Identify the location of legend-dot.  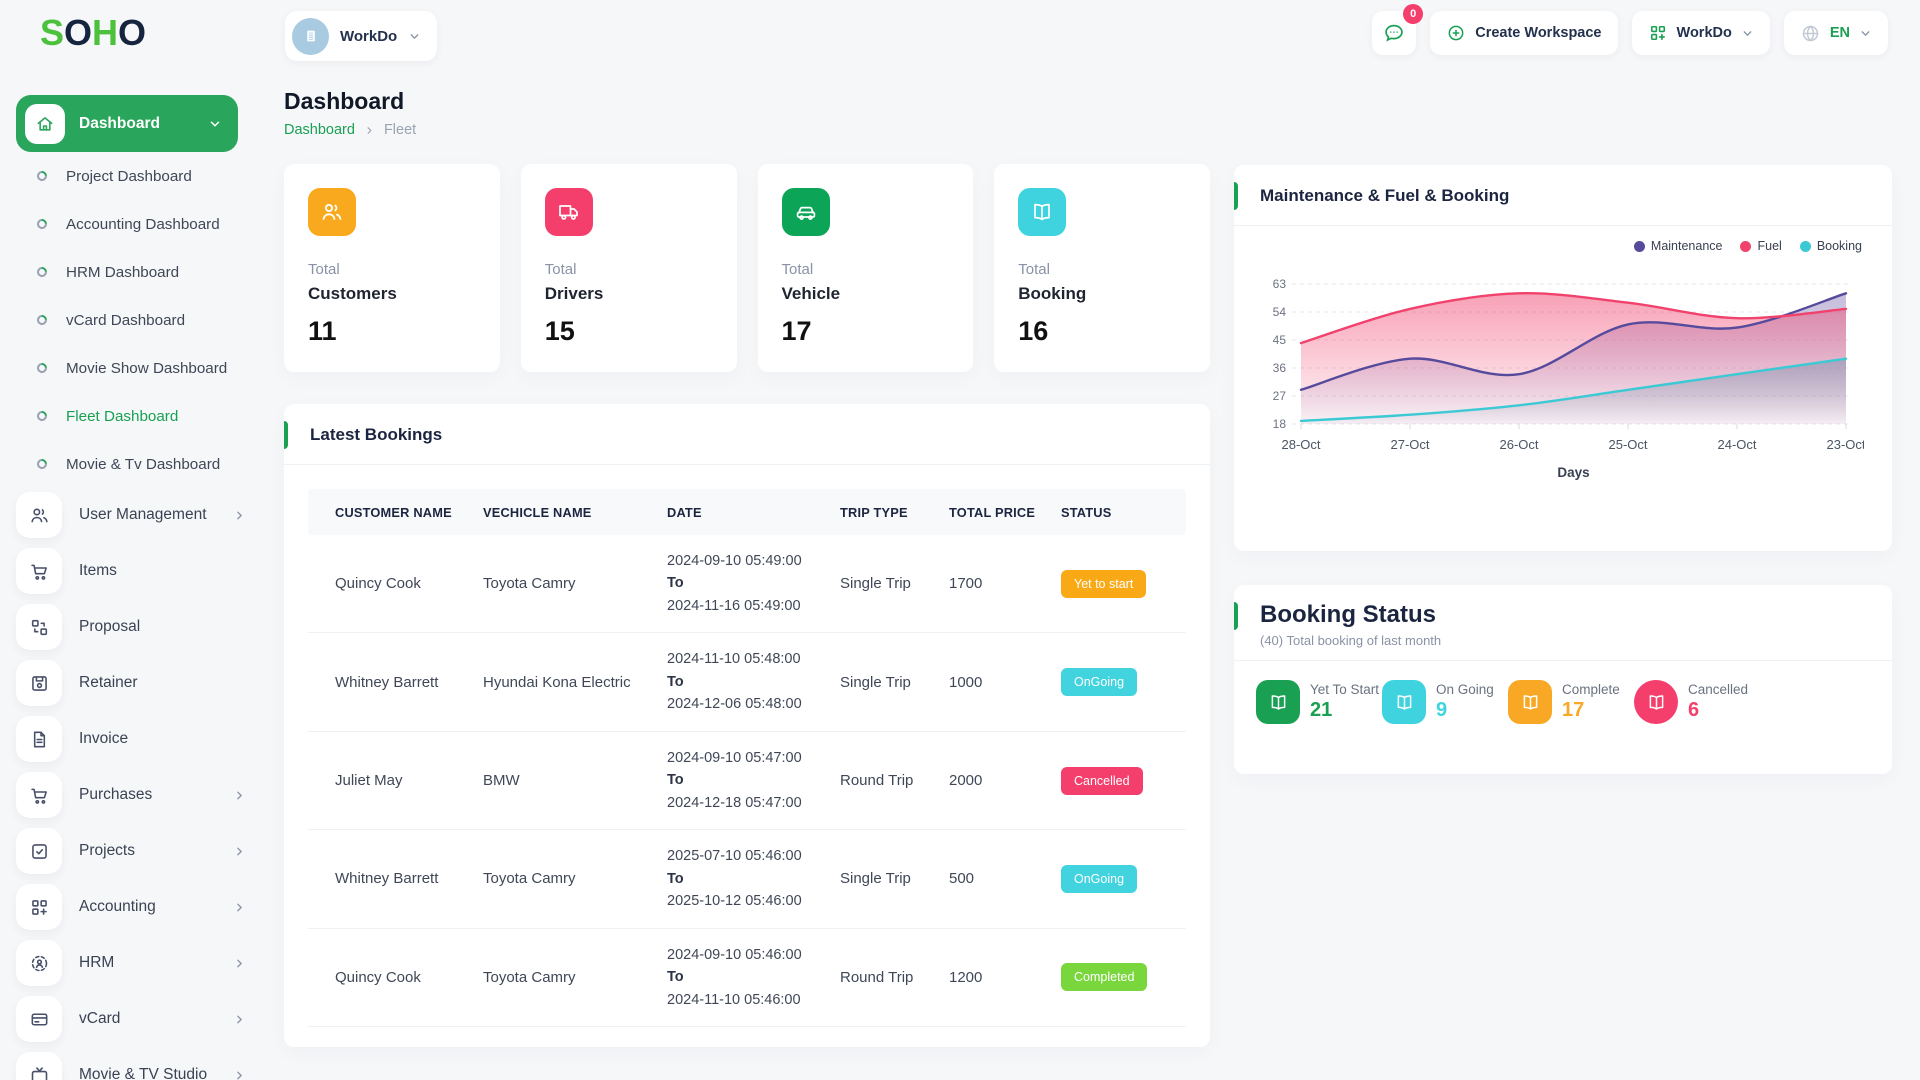
(1639, 246).